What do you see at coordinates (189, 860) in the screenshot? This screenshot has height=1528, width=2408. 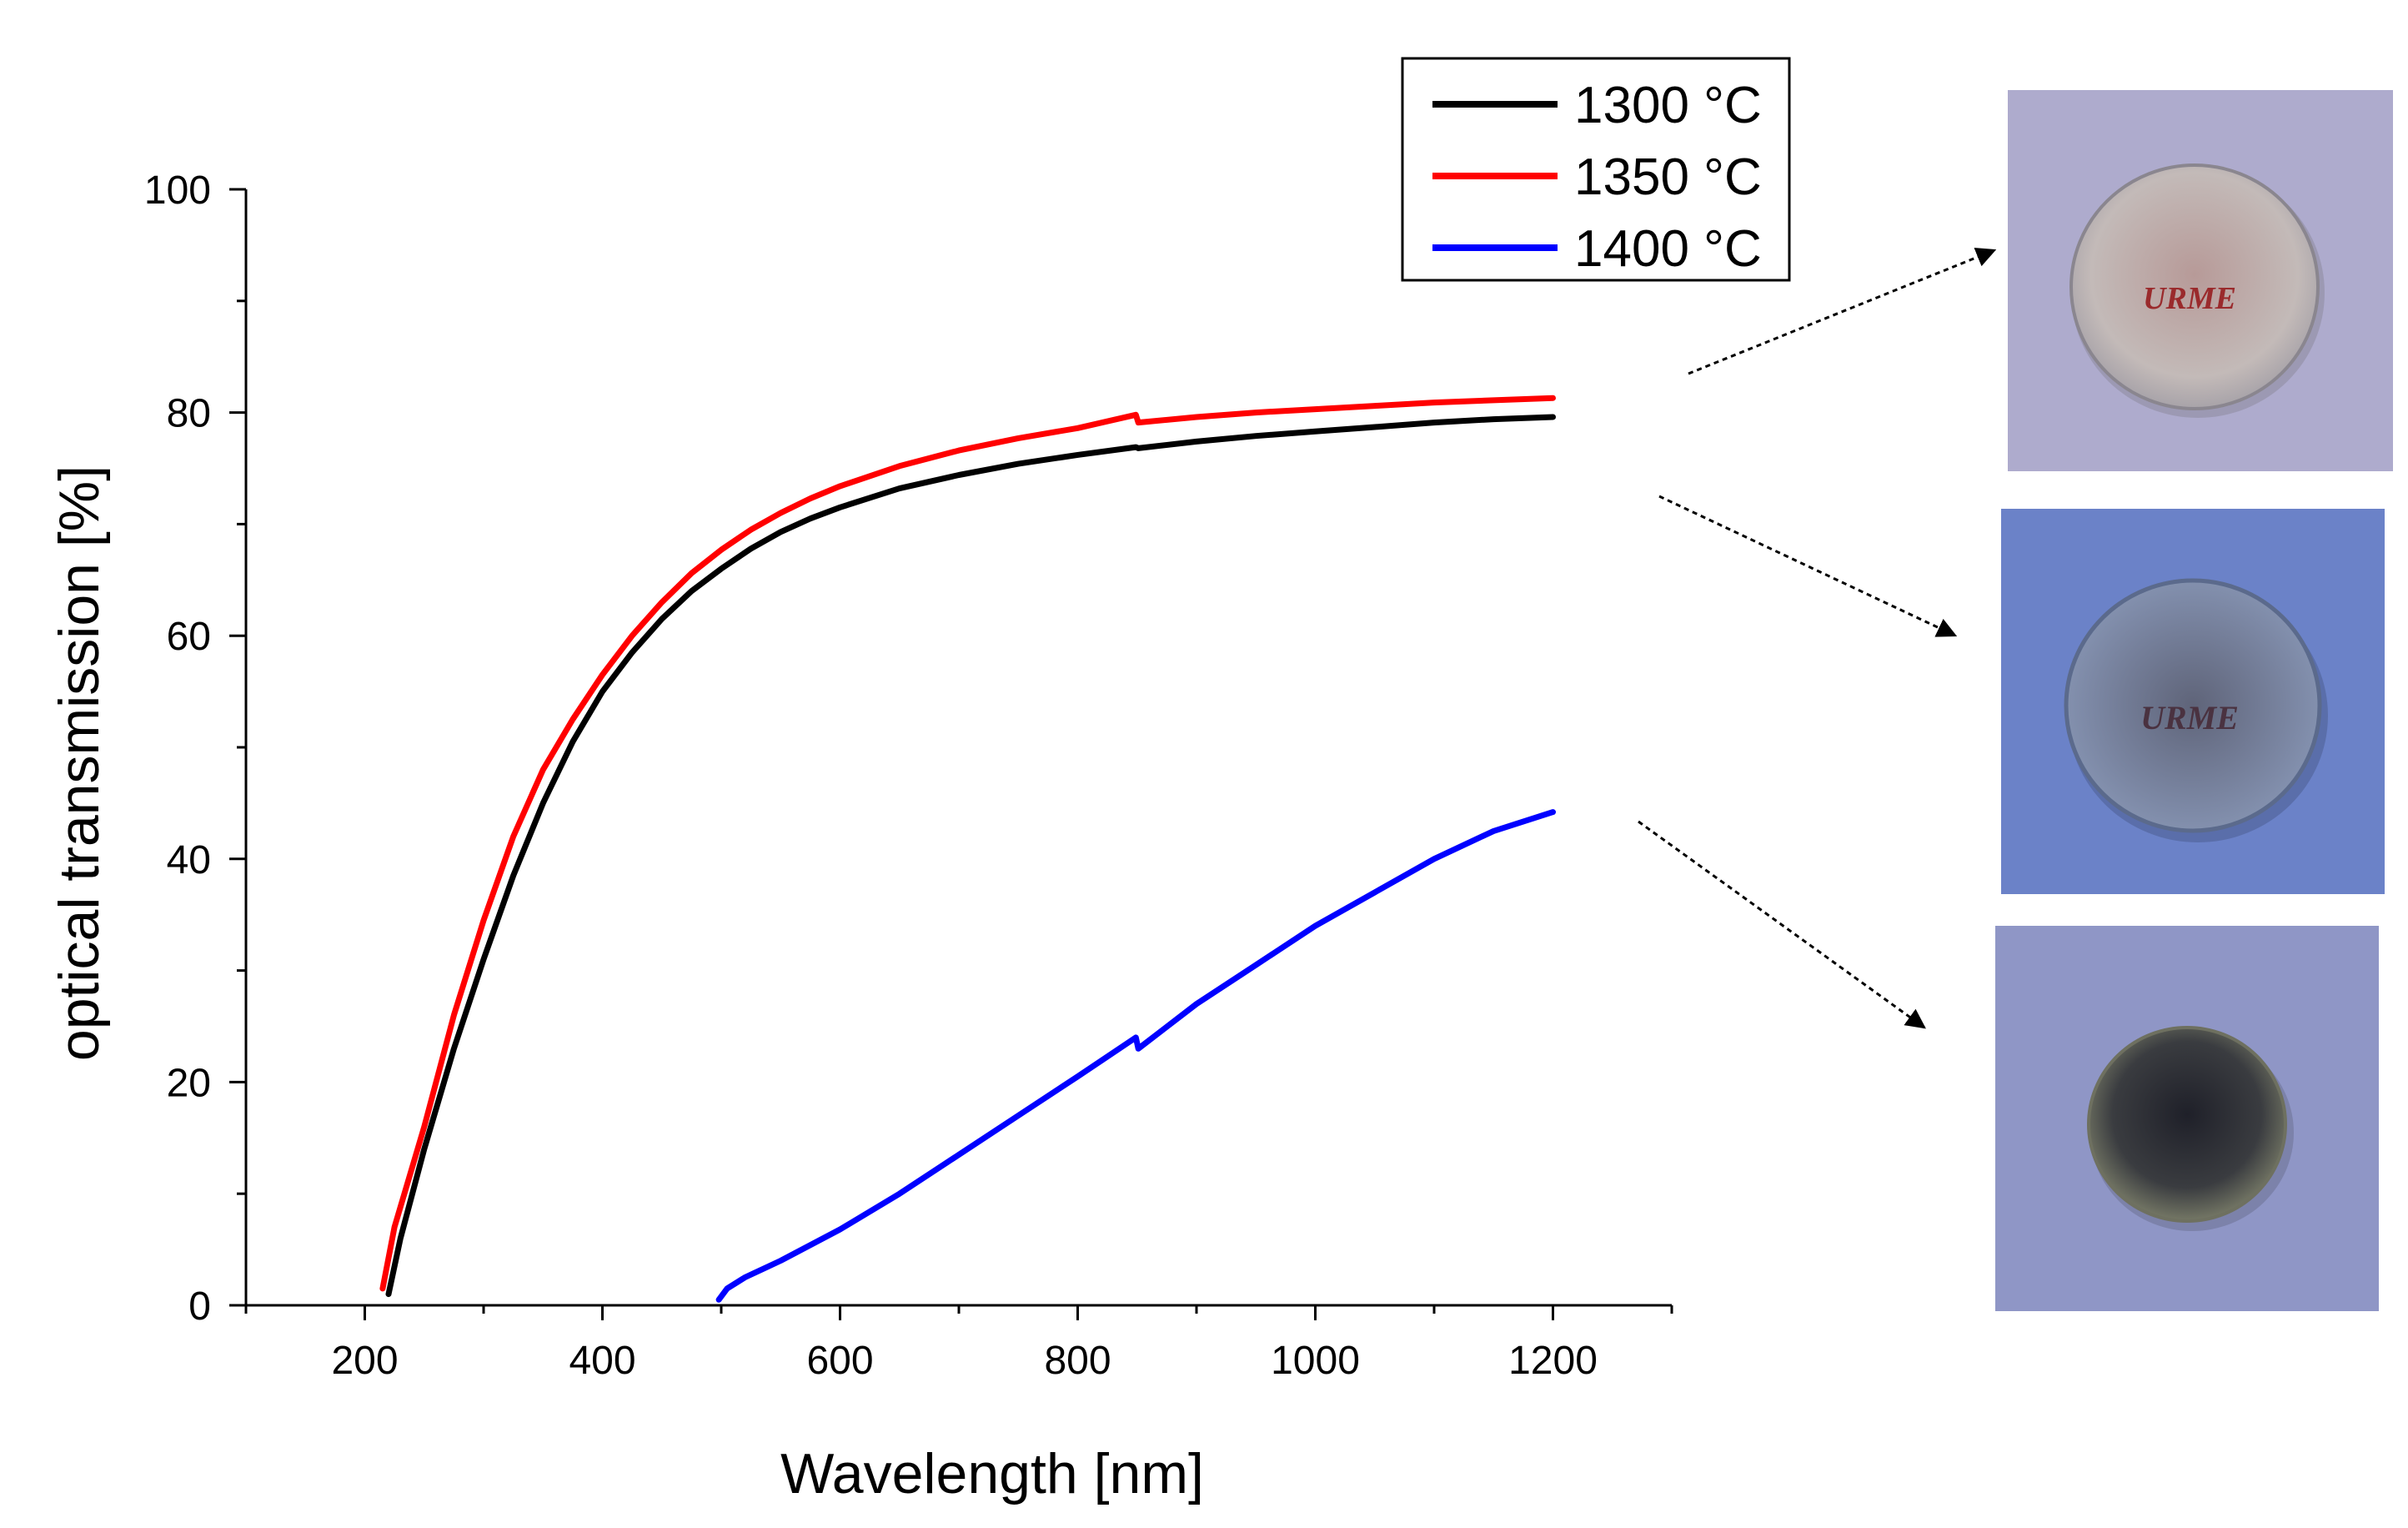 I see `y-tick-label: 40` at bounding box center [189, 860].